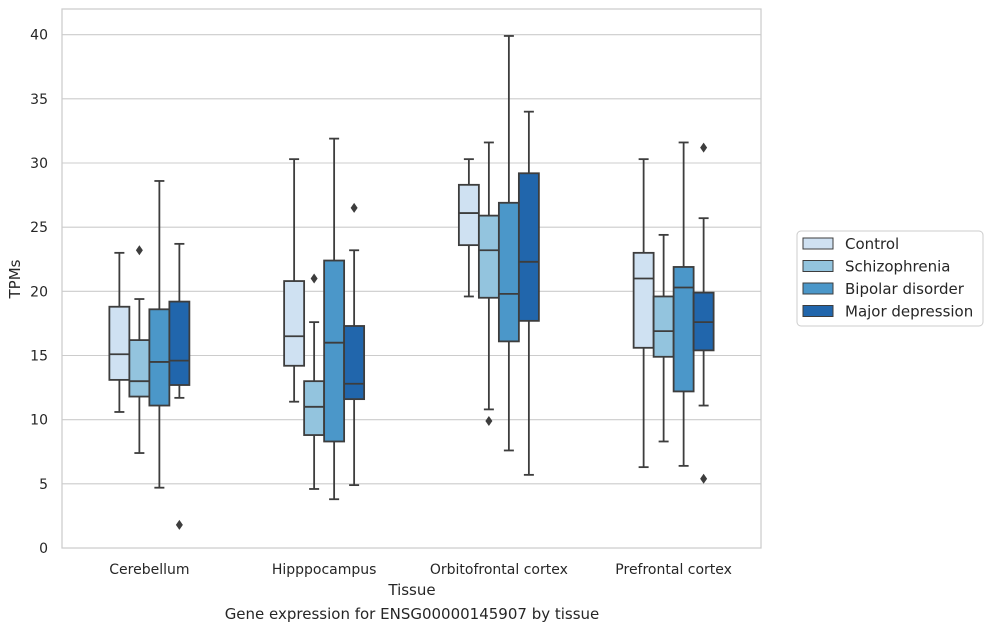 This screenshot has width=993, height=634. Describe the element at coordinates (872, 244) in the screenshot. I see `legend-label: Control` at that location.